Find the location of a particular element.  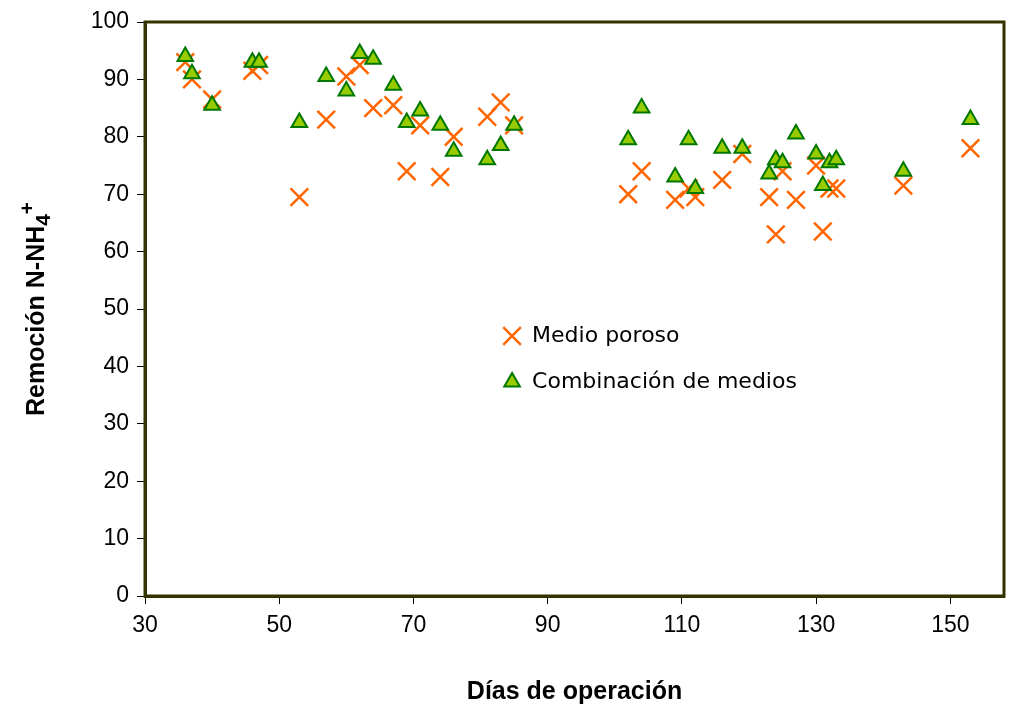

y-tick-label: 70 is located at coordinates (116, 192).